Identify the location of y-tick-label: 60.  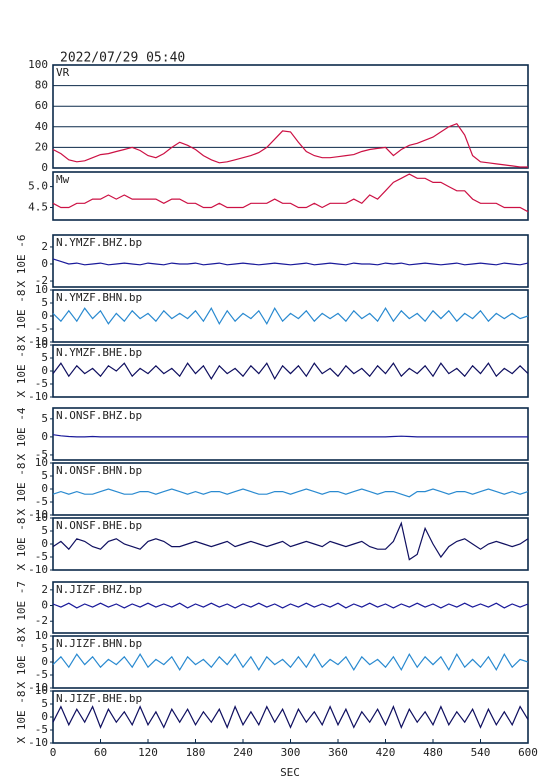
(41, 105).